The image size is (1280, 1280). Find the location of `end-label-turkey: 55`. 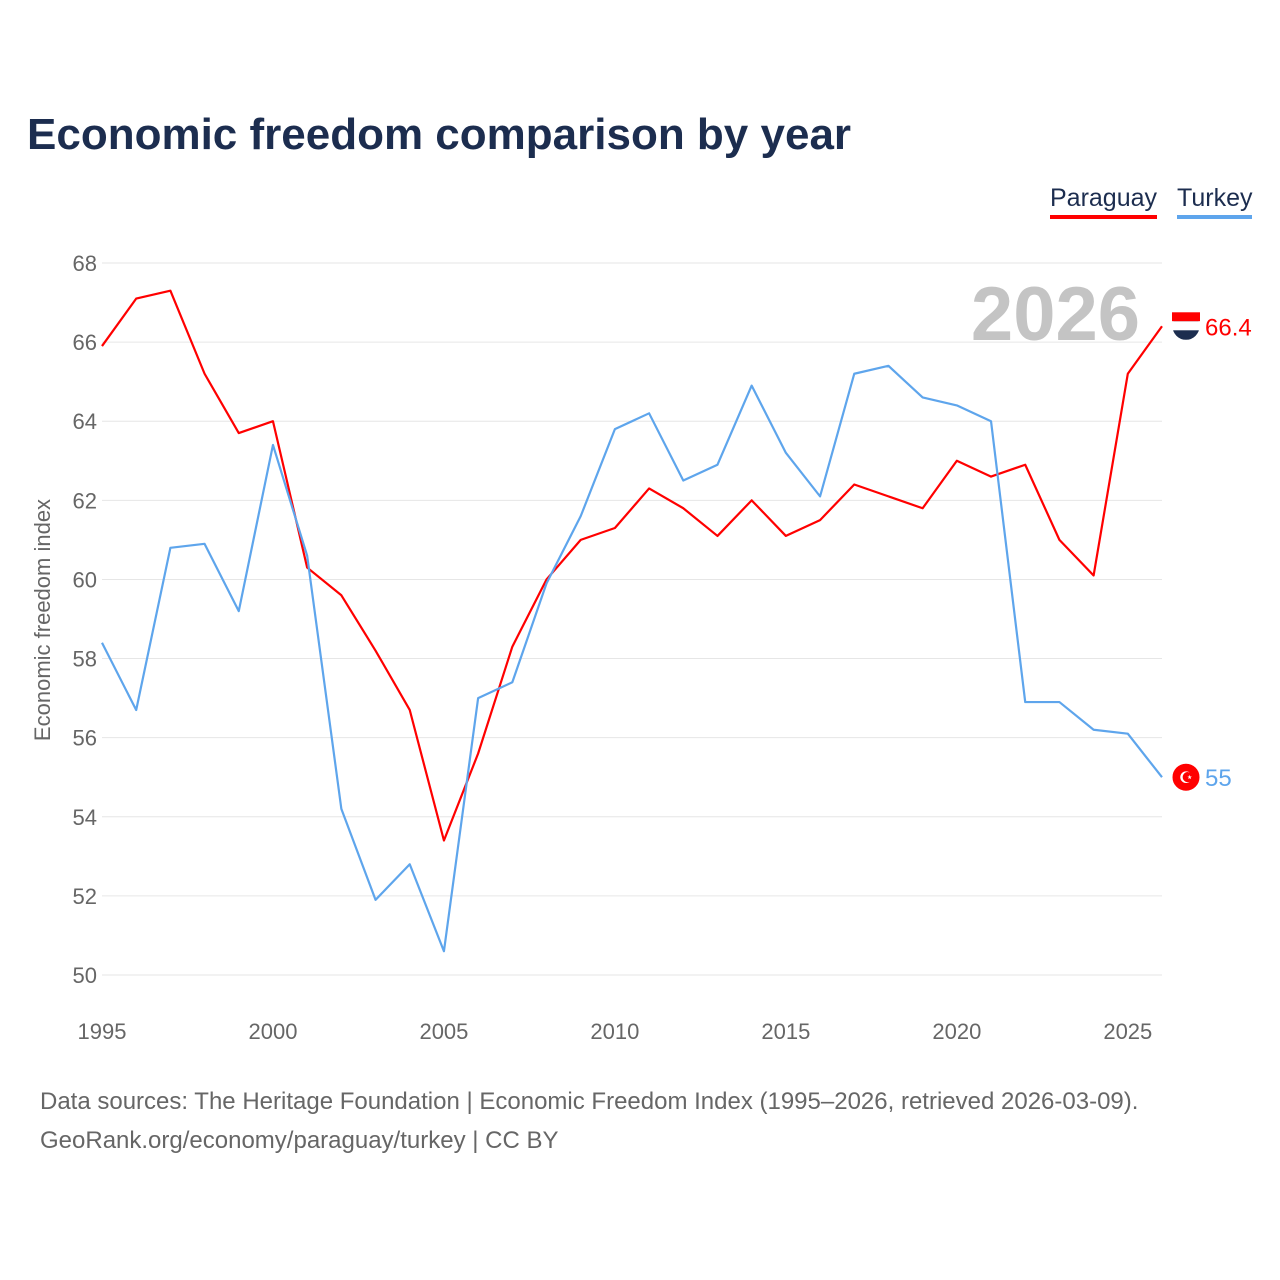

end-label-turkey: 55 is located at coordinates (1218, 778).